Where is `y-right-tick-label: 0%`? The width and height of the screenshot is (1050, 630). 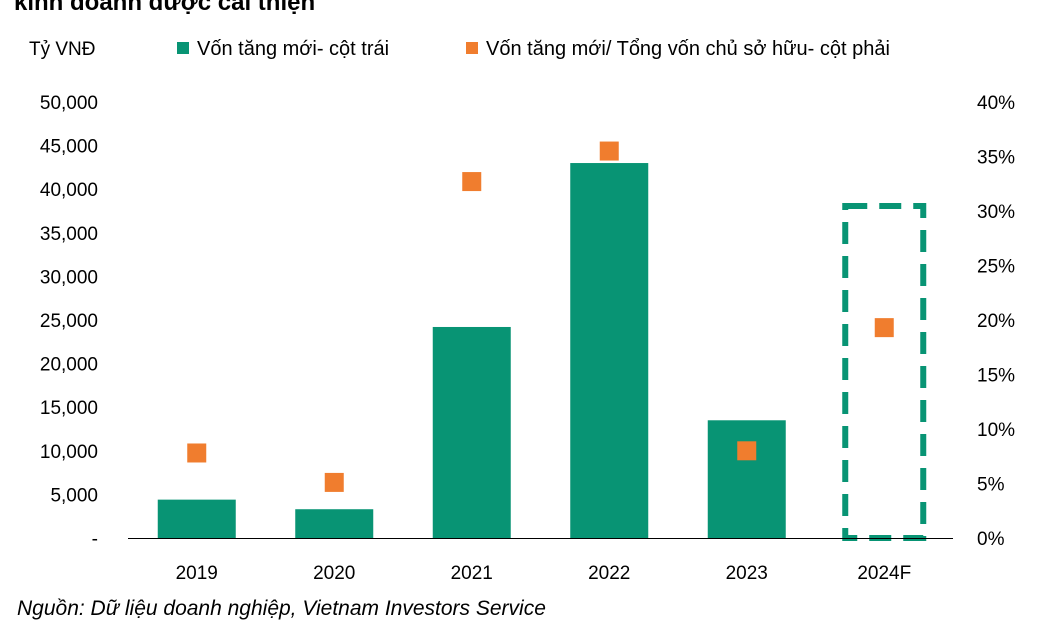 y-right-tick-label: 0% is located at coordinates (991, 539).